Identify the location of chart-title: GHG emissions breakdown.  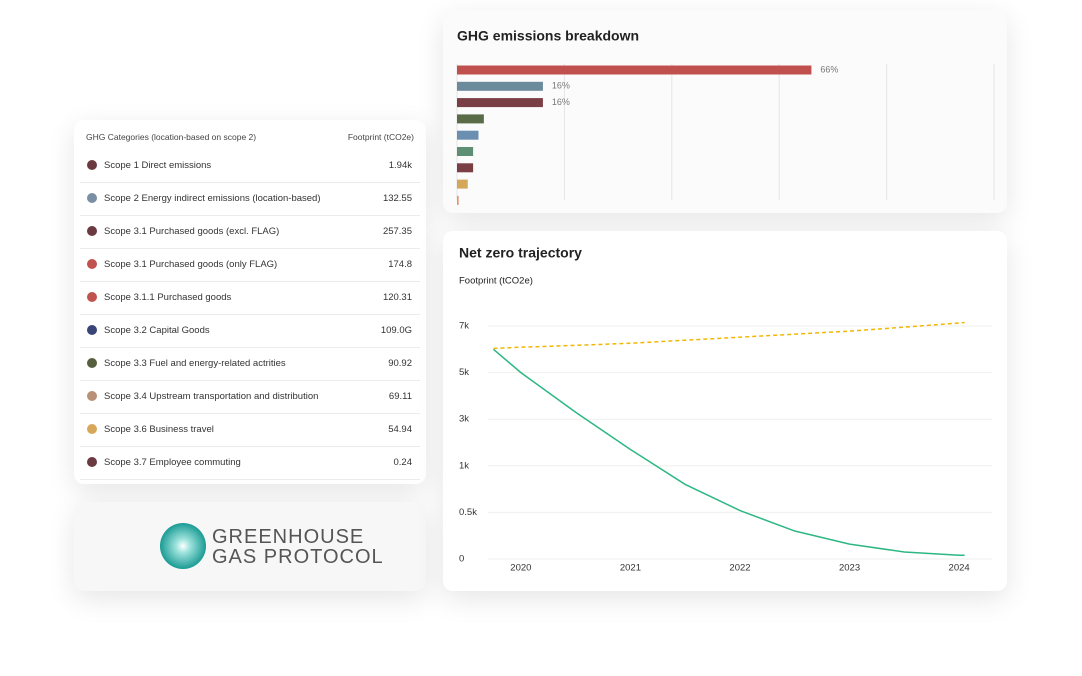
(548, 36).